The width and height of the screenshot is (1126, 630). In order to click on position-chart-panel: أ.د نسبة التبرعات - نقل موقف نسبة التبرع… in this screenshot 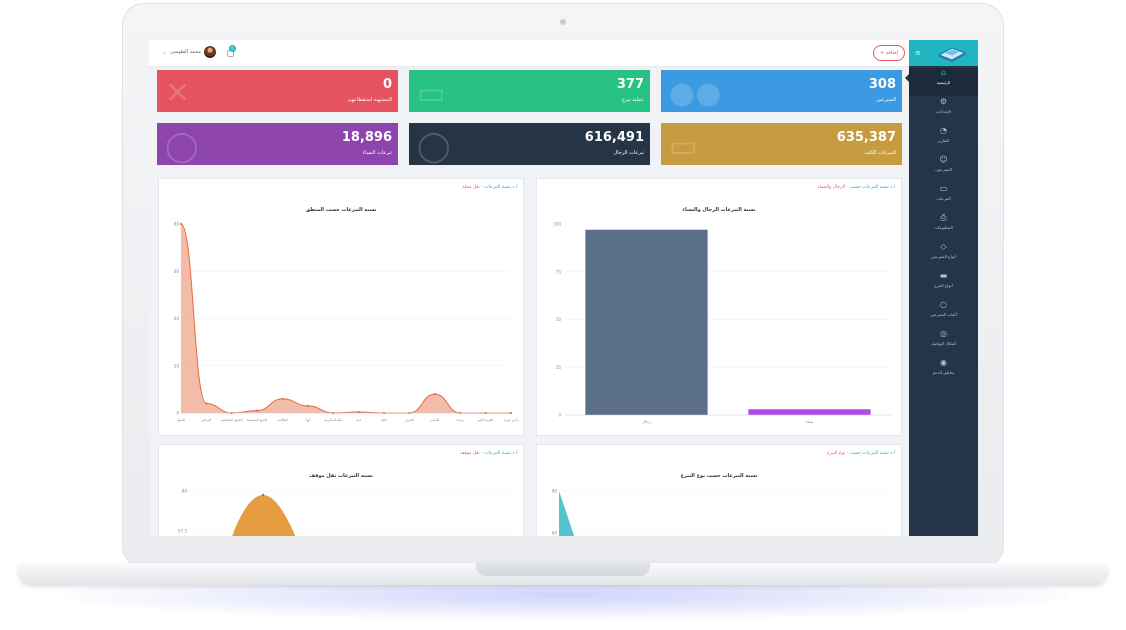, I will do `click(341, 490)`.